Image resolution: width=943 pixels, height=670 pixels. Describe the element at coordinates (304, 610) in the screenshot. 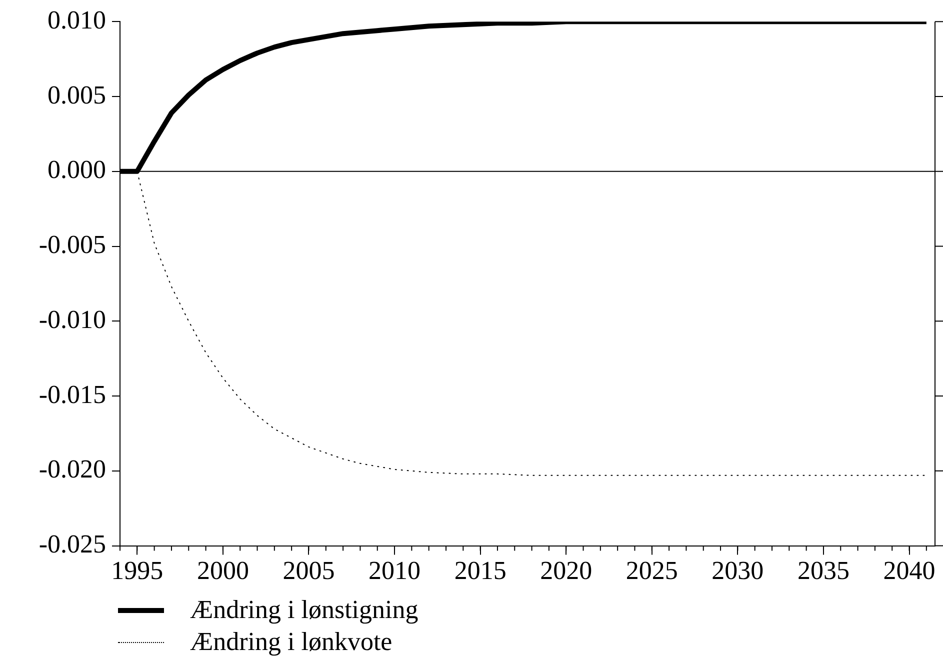

I see `legend-label: Ændring i lønstigning` at that location.